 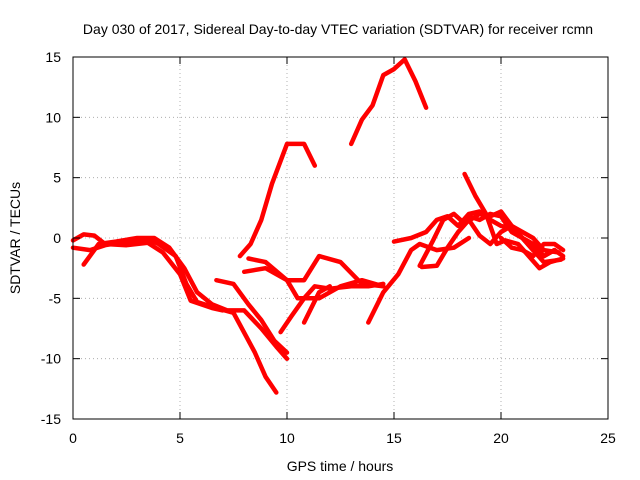 I want to click on x-tick-label: 10, so click(x=287, y=438).